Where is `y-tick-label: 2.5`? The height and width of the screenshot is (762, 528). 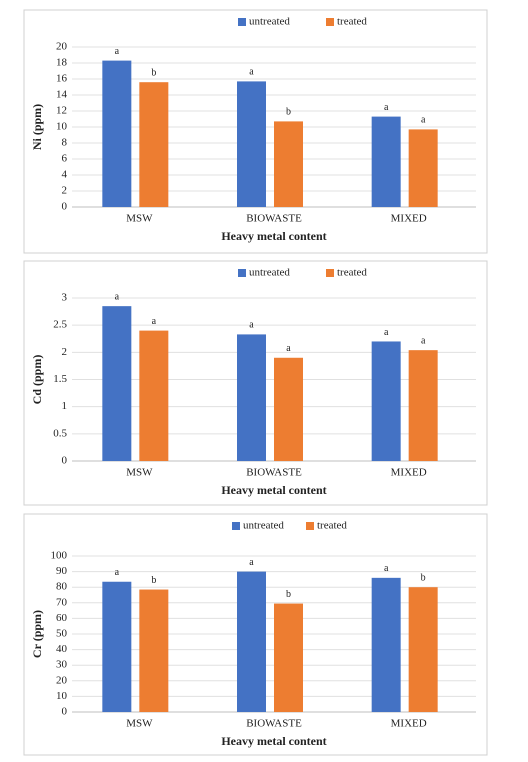 y-tick-label: 2.5 is located at coordinates (60, 325).